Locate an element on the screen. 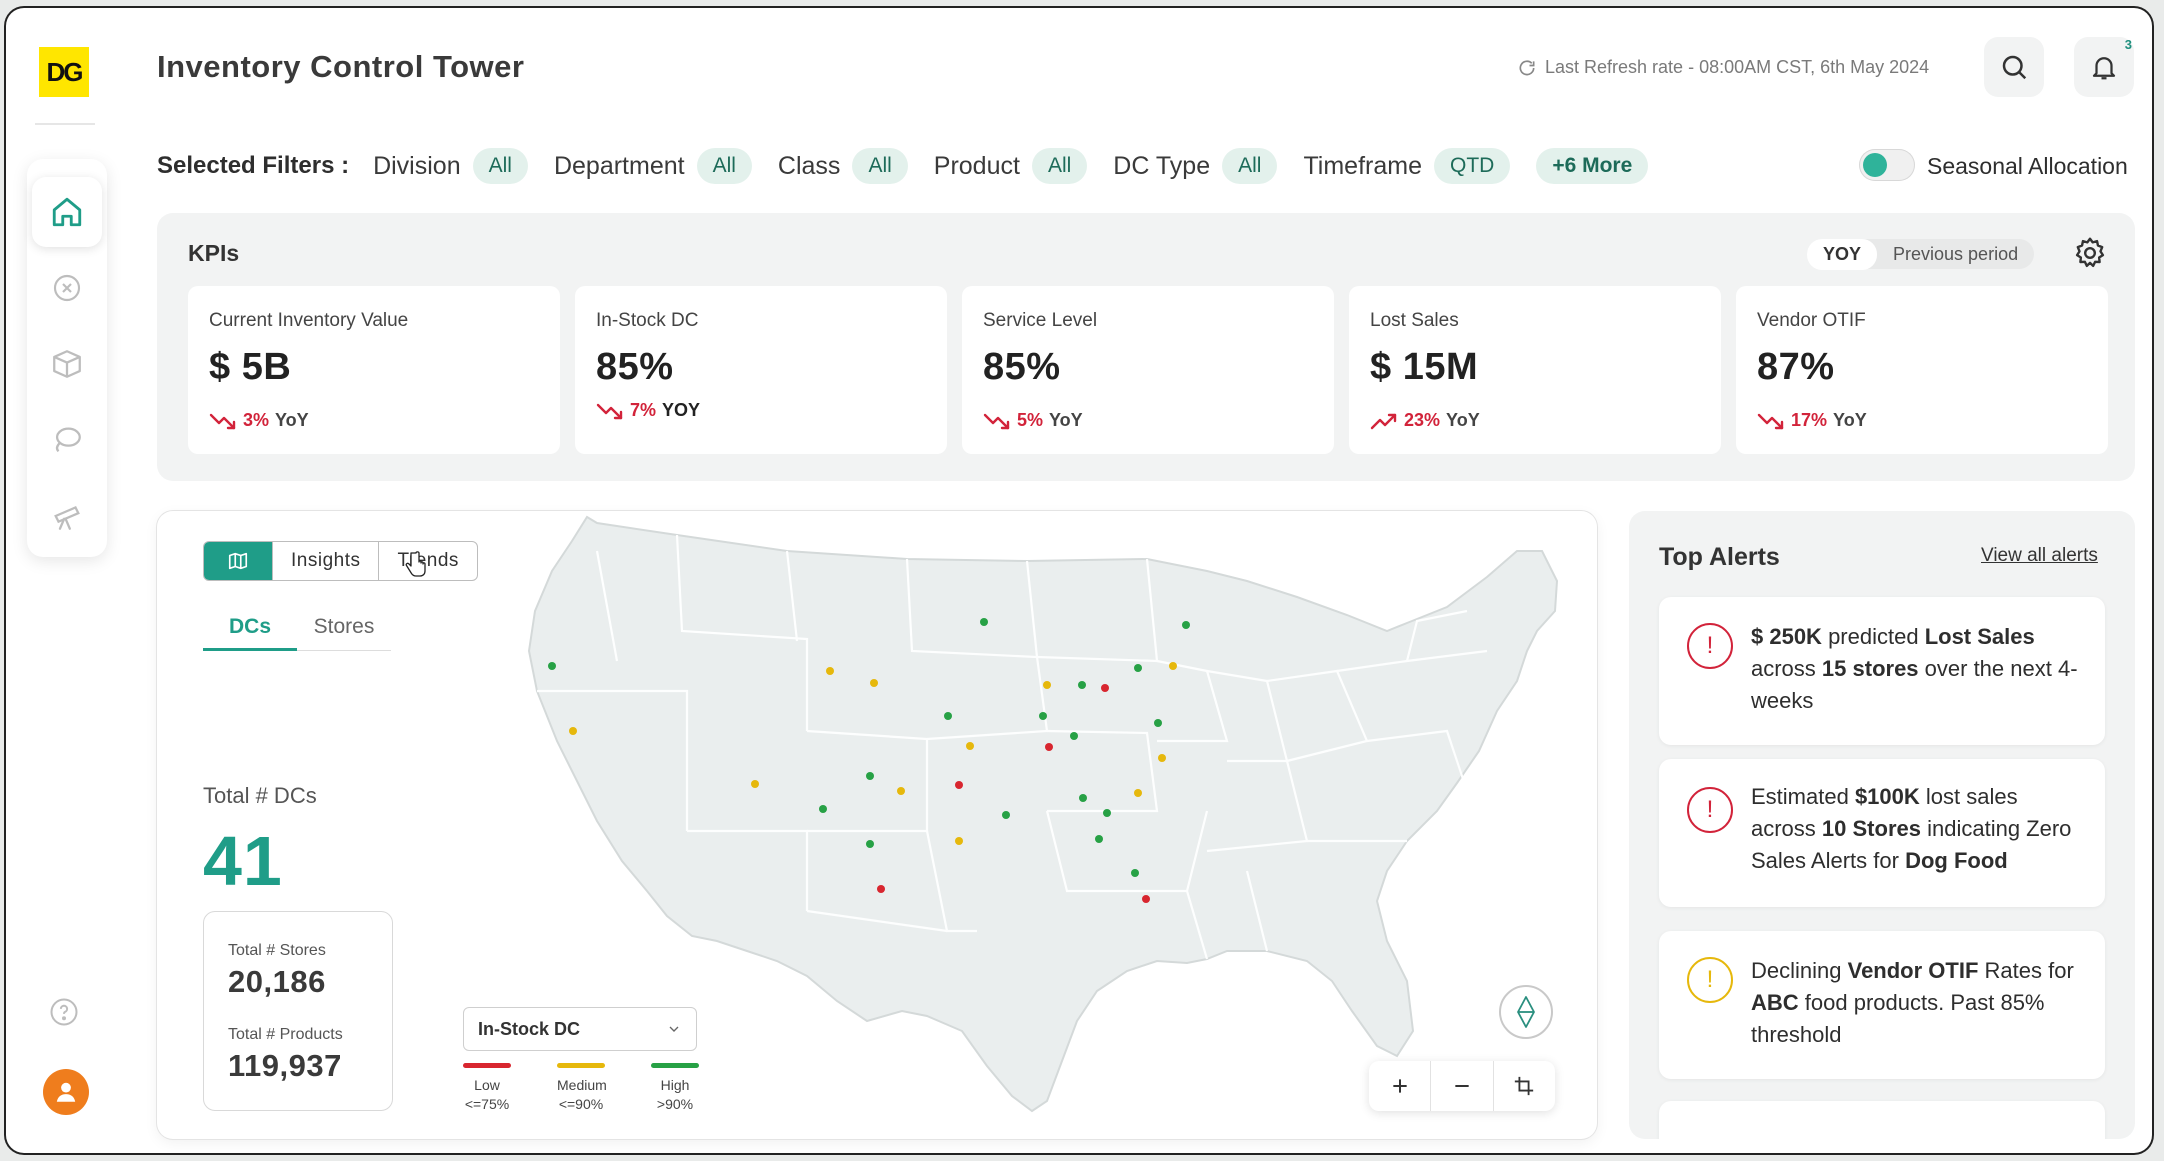 The height and width of the screenshot is (1161, 2164). filter-division-chip: All is located at coordinates (500, 166).